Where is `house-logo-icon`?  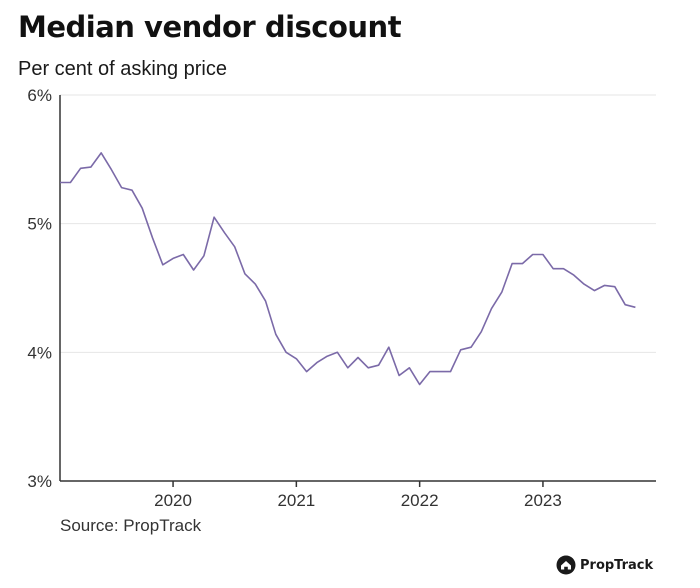
house-logo-icon is located at coordinates (566, 565).